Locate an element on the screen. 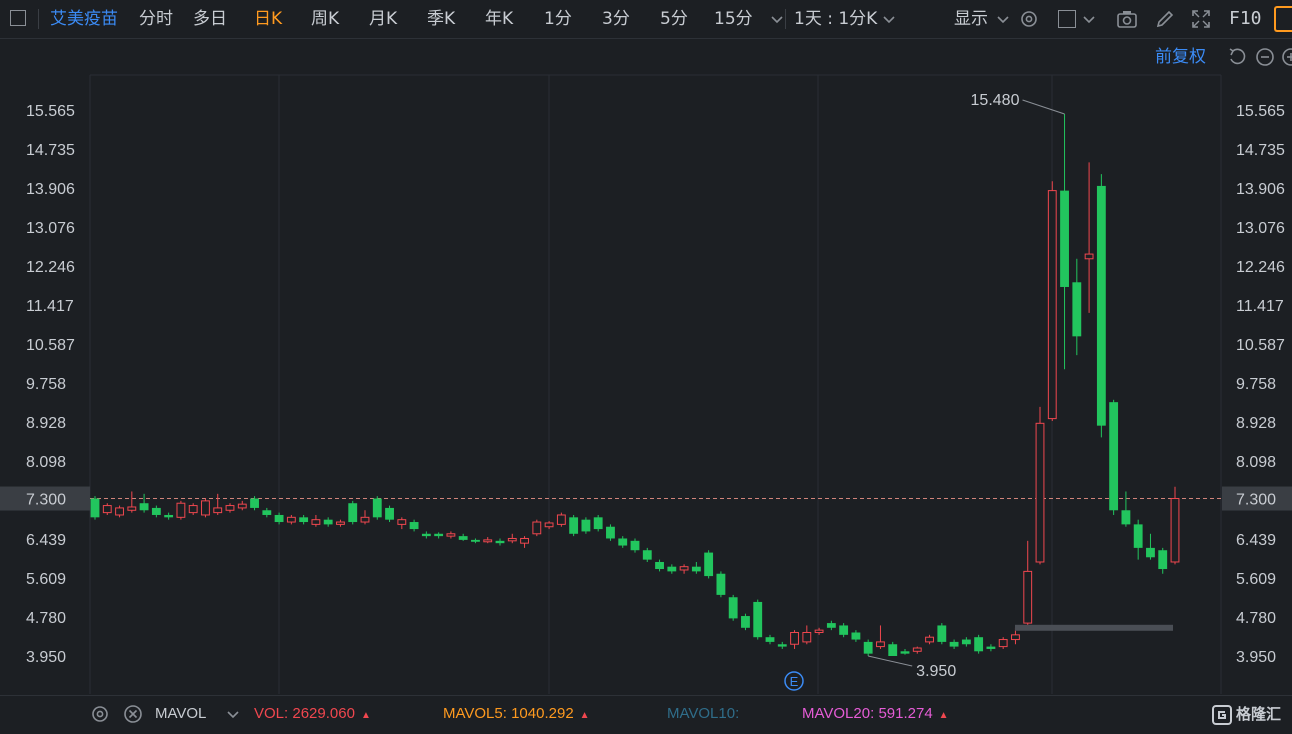  mavol10-label: MAVOL10: is located at coordinates (703, 713).